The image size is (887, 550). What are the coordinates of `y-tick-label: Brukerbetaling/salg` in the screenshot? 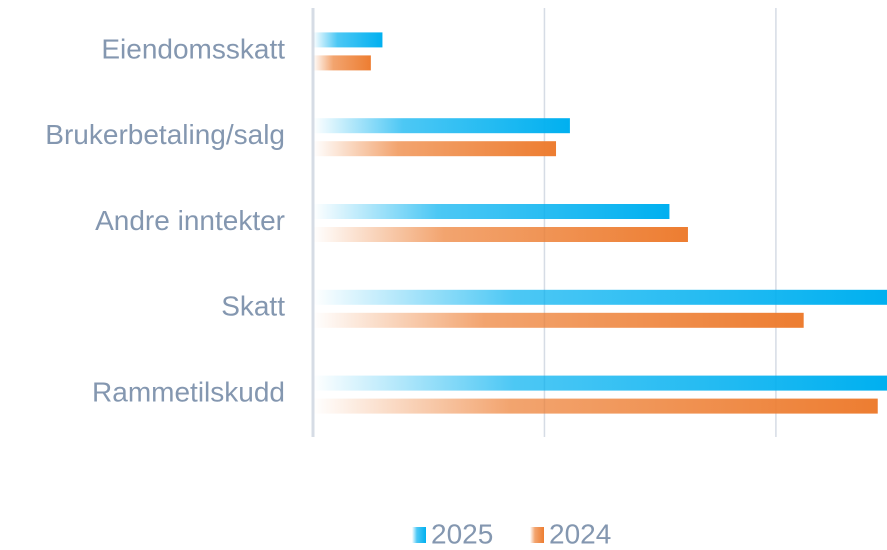 It's located at (165, 134).